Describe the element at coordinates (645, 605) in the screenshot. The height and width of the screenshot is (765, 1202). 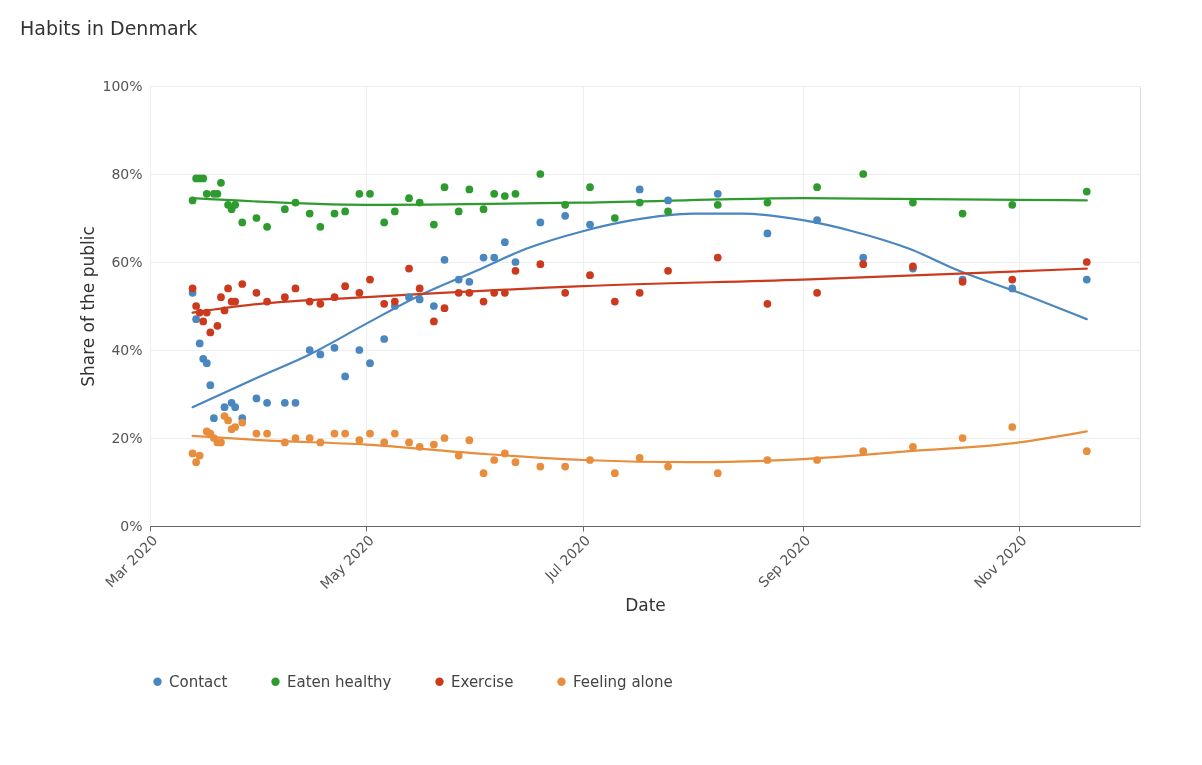
I see `x-axis-title: Date` at that location.